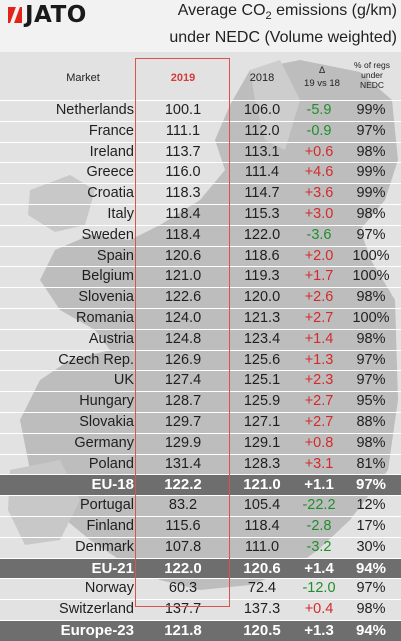 Image resolution: width=401 pixels, height=641 pixels. Describe the element at coordinates (371, 463) in the screenshot. I see `cell-share: 81%` at that location.